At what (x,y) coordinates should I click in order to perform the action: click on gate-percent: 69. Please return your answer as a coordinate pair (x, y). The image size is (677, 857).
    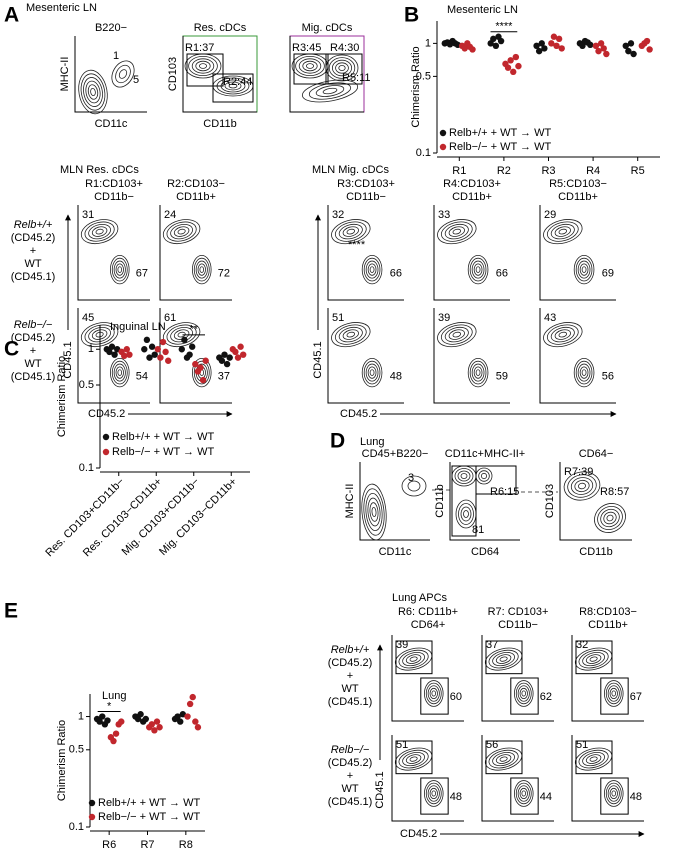
    Looking at the image, I should click on (608, 273).